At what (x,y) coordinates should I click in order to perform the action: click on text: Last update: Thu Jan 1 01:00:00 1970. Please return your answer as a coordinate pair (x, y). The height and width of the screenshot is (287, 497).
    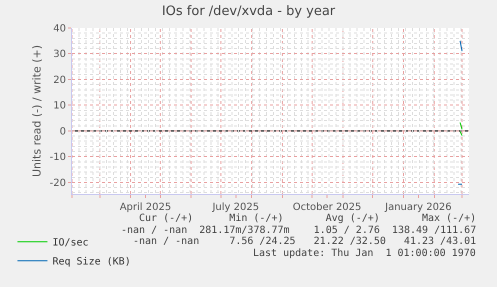
    Looking at the image, I should click on (364, 253).